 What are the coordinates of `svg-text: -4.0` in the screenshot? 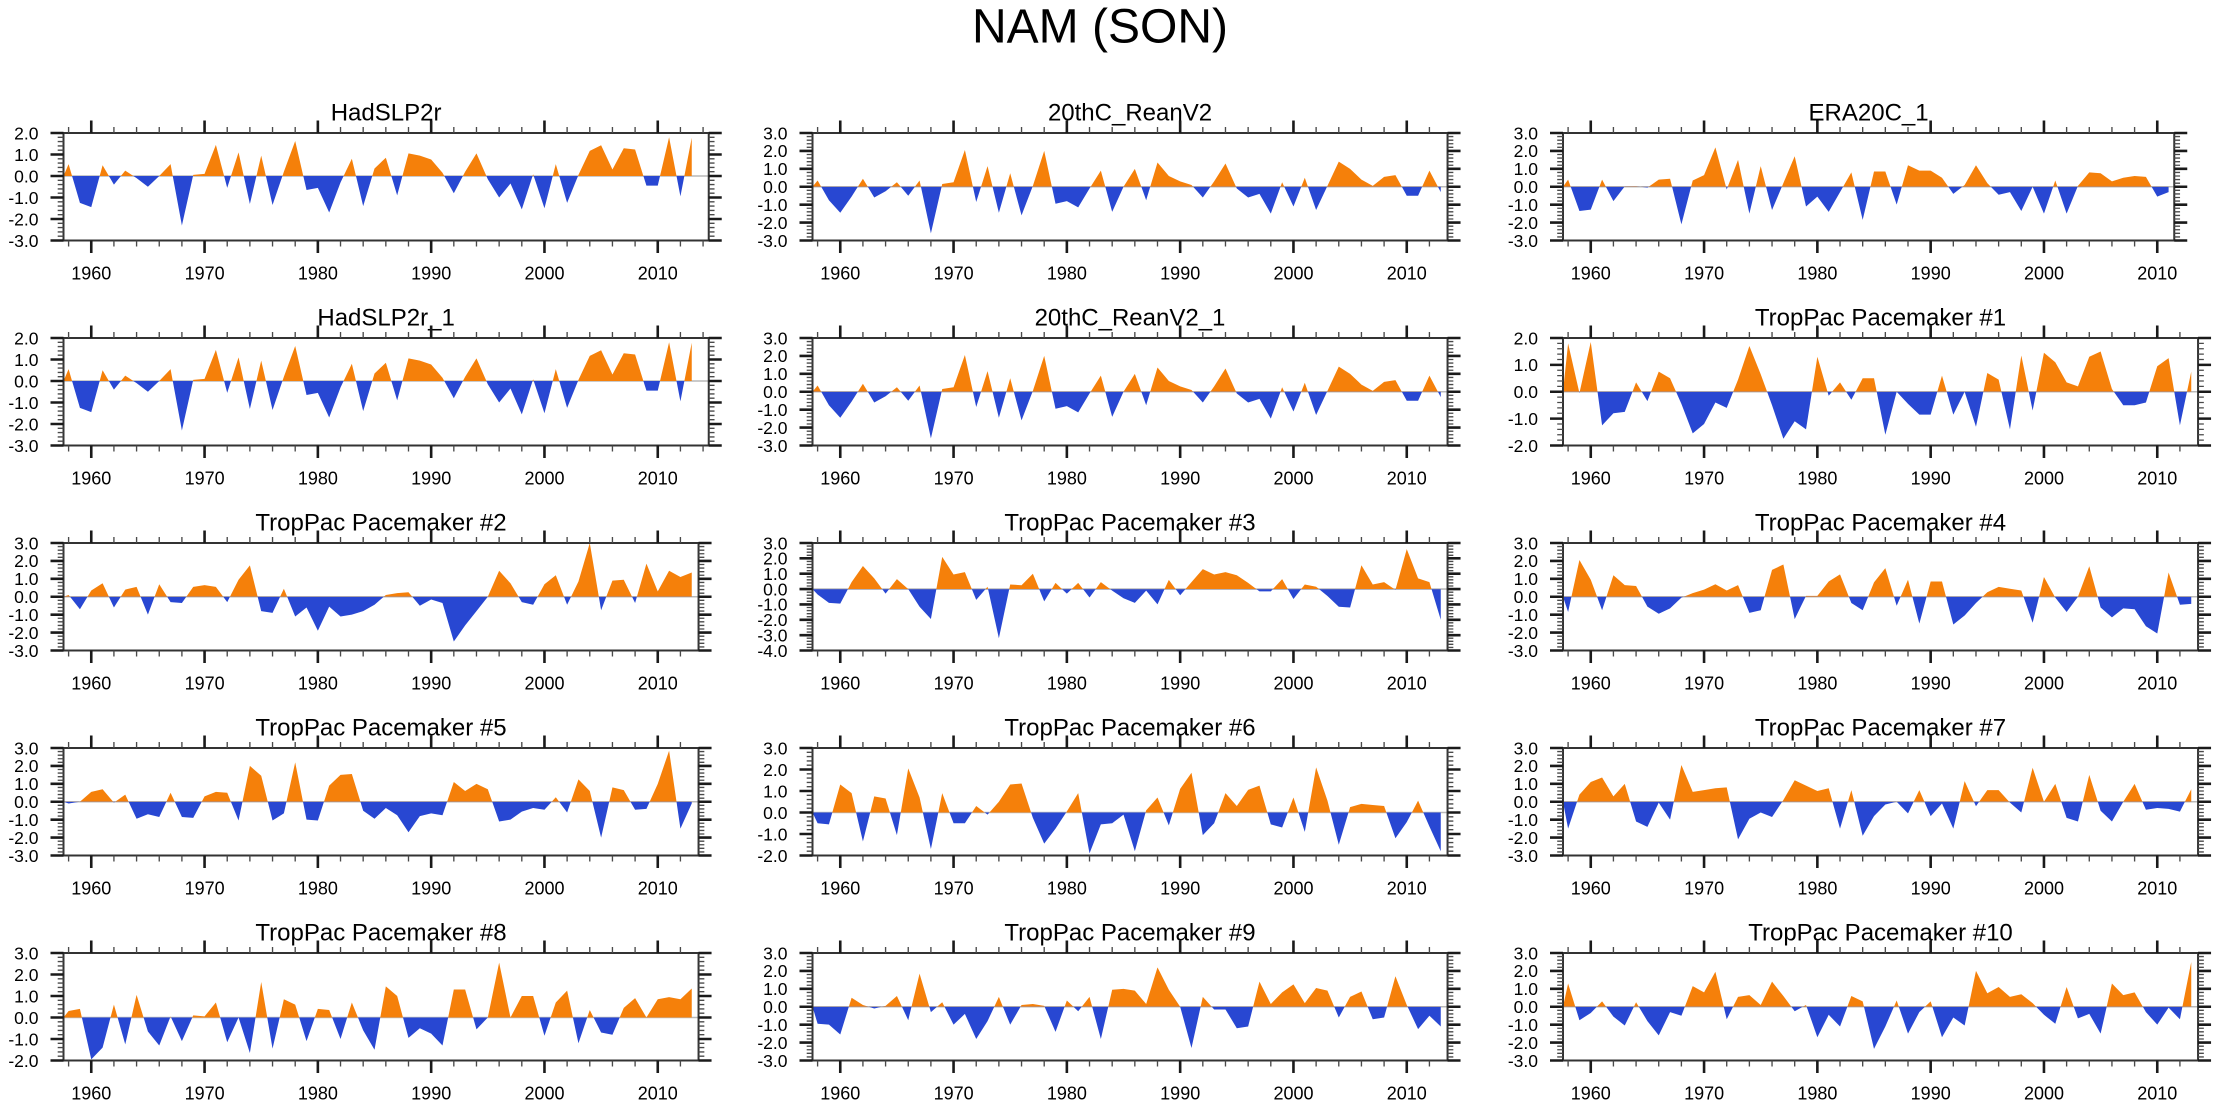 It's located at (772, 651).